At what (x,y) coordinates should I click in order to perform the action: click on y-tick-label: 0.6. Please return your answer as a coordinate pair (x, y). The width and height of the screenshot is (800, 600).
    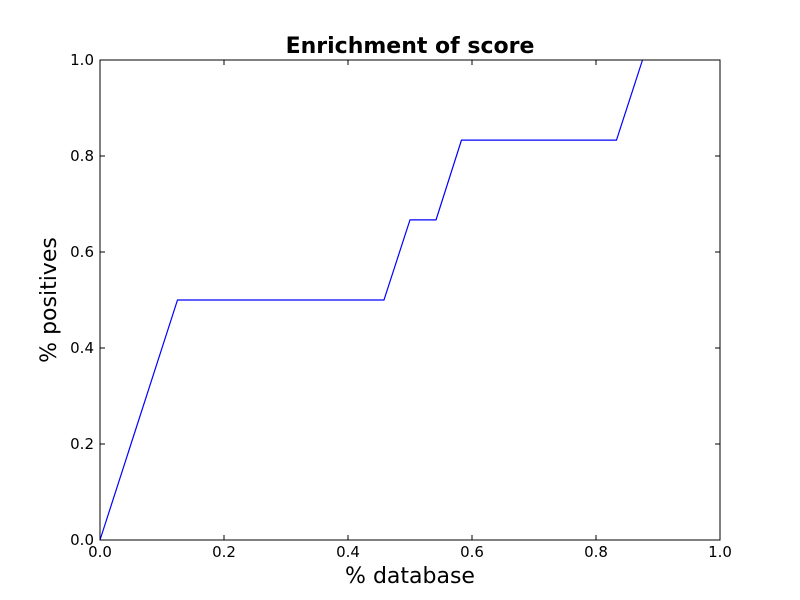
    Looking at the image, I should click on (82, 252).